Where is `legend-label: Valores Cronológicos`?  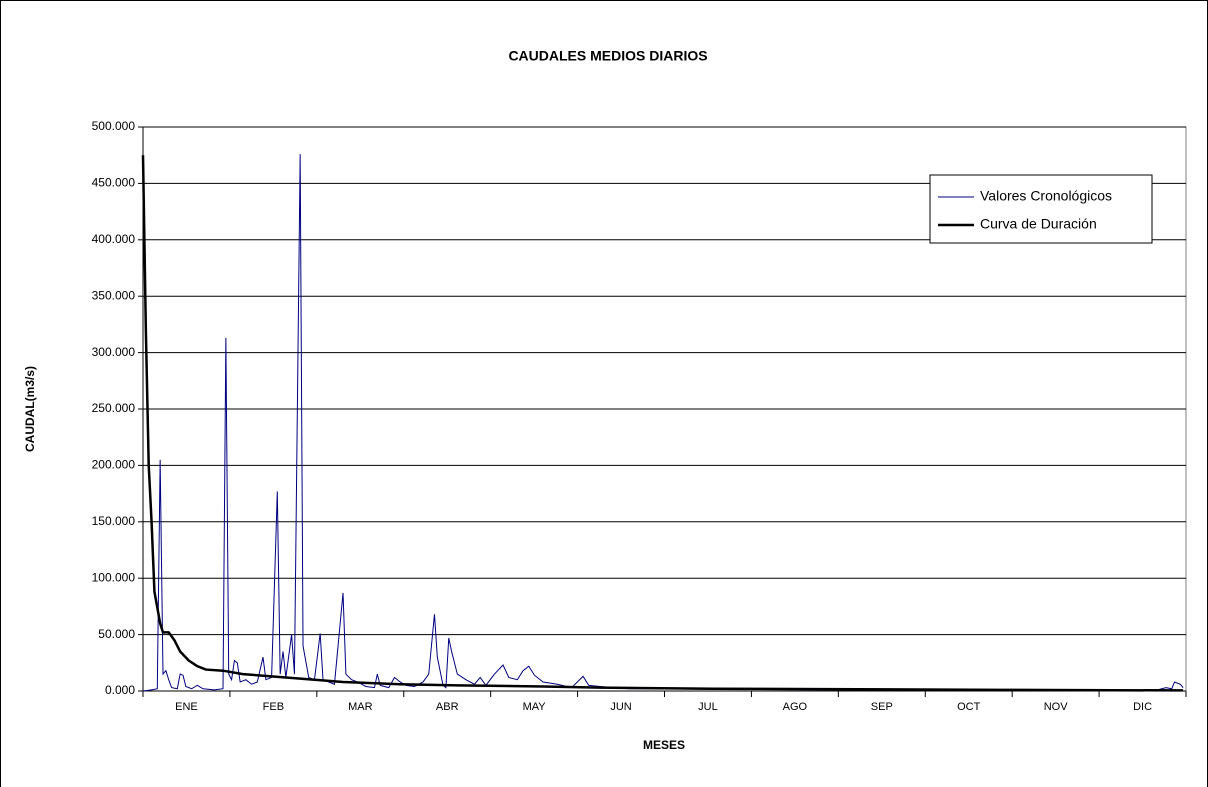
legend-label: Valores Cronológicos is located at coordinates (1046, 196).